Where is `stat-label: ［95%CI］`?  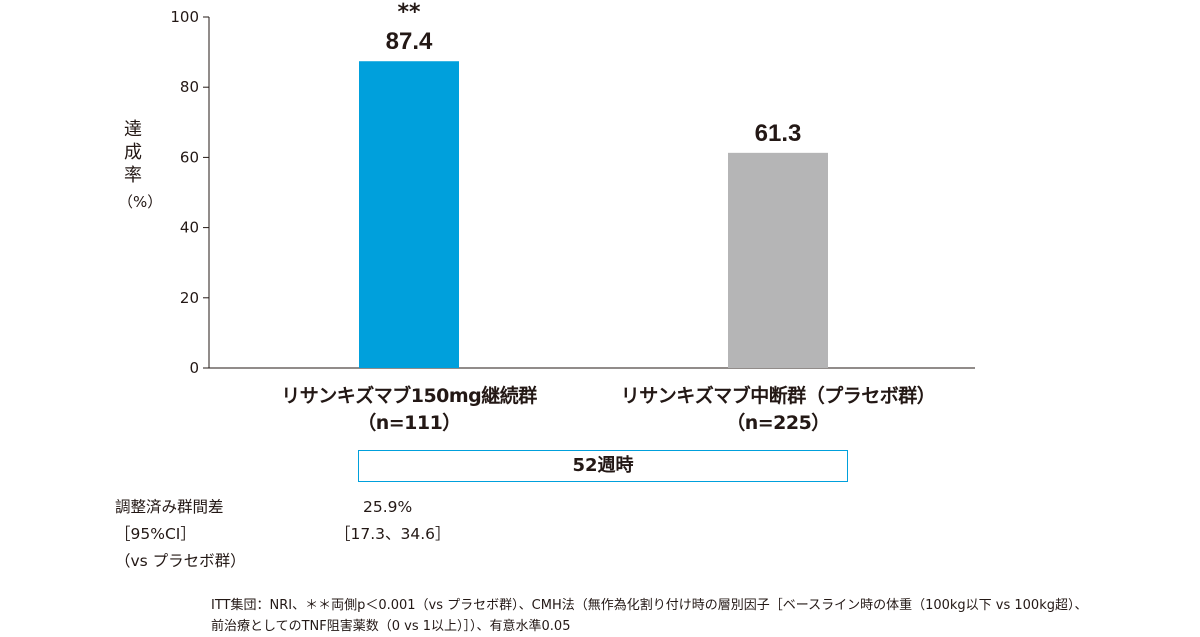
stat-label: ［95%CI］ is located at coordinates (155, 534).